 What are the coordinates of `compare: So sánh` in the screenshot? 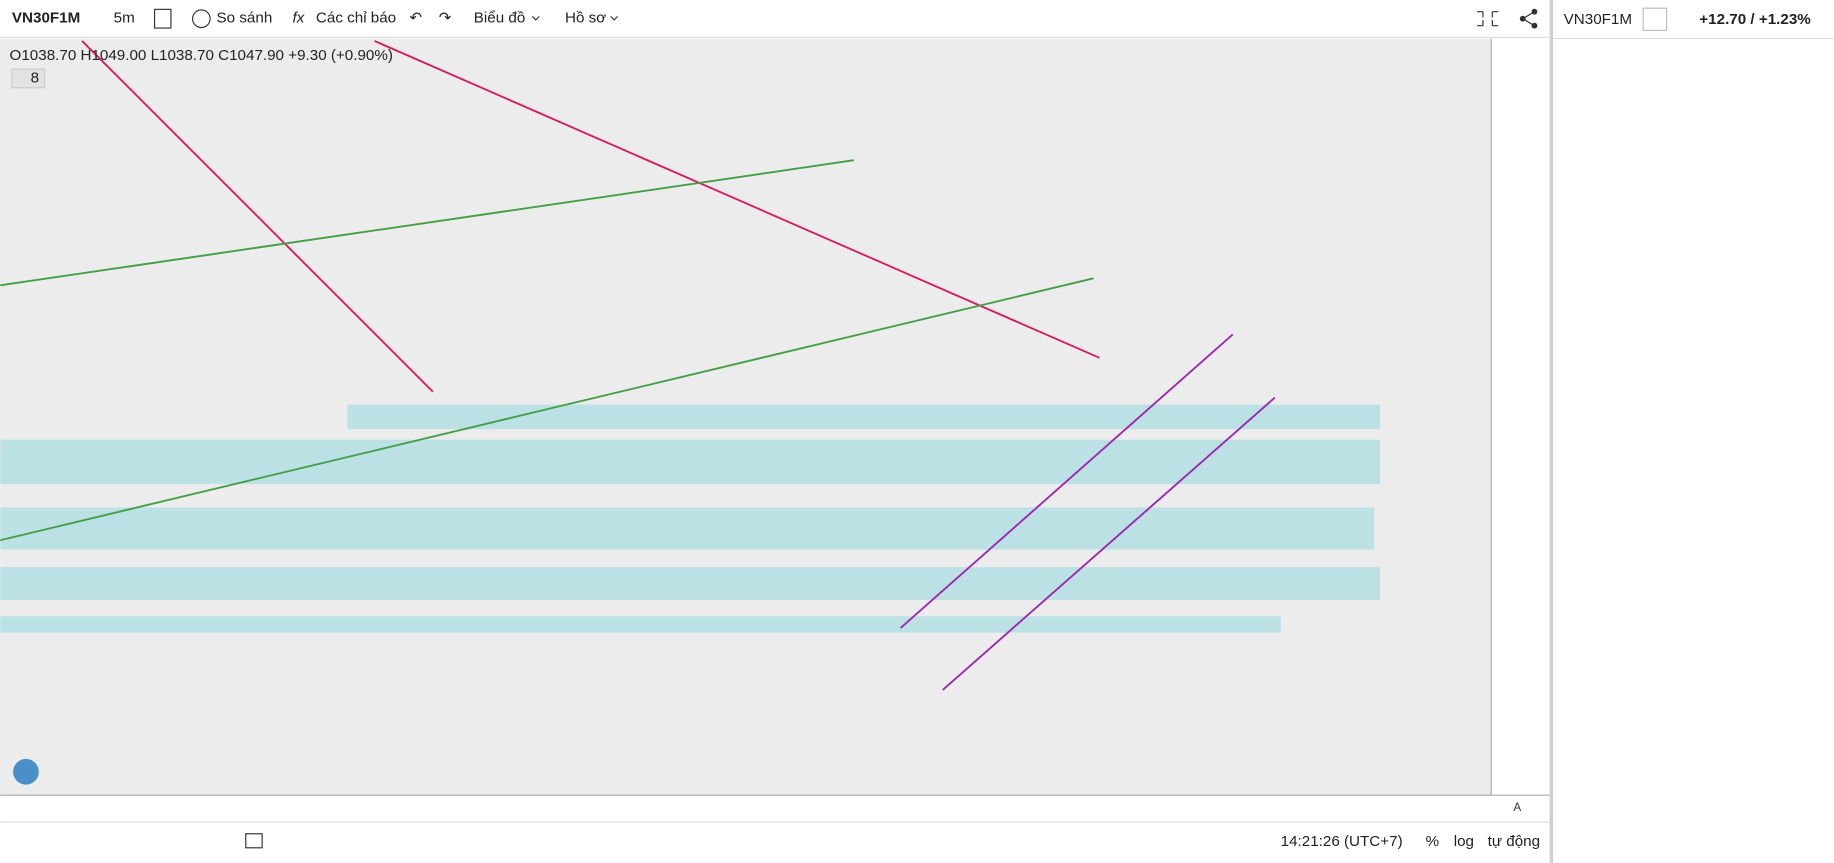 It's located at (245, 18).